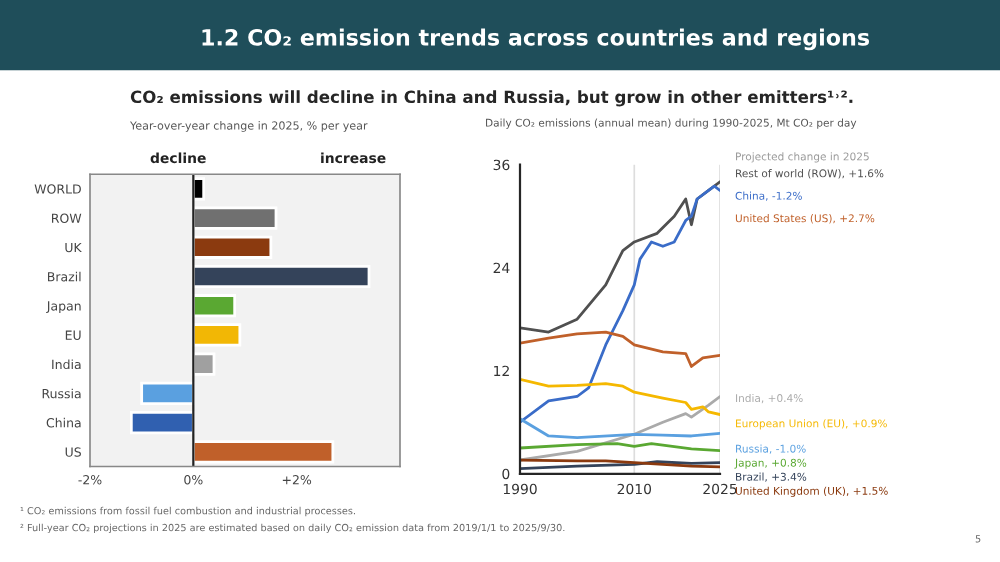 The image size is (1000, 562). I want to click on text: CO₂ emissions will decline in China and Russia, but grow in other emitters¹˒²., so click(491, 98).